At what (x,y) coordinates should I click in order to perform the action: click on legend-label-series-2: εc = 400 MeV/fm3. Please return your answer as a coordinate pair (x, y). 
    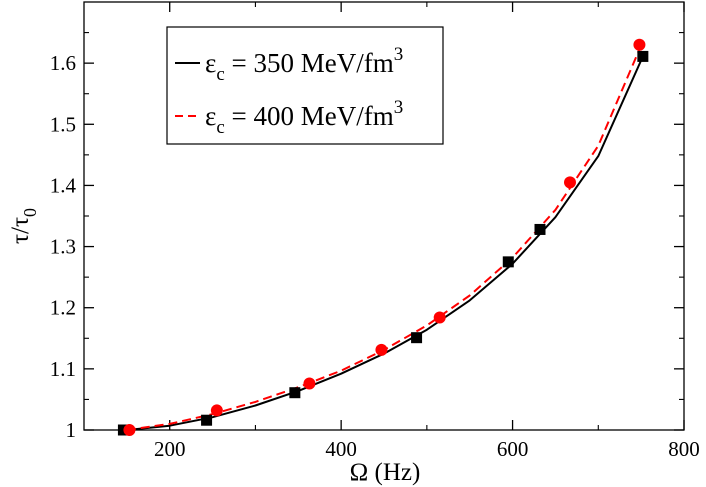
    Looking at the image, I should click on (304, 117).